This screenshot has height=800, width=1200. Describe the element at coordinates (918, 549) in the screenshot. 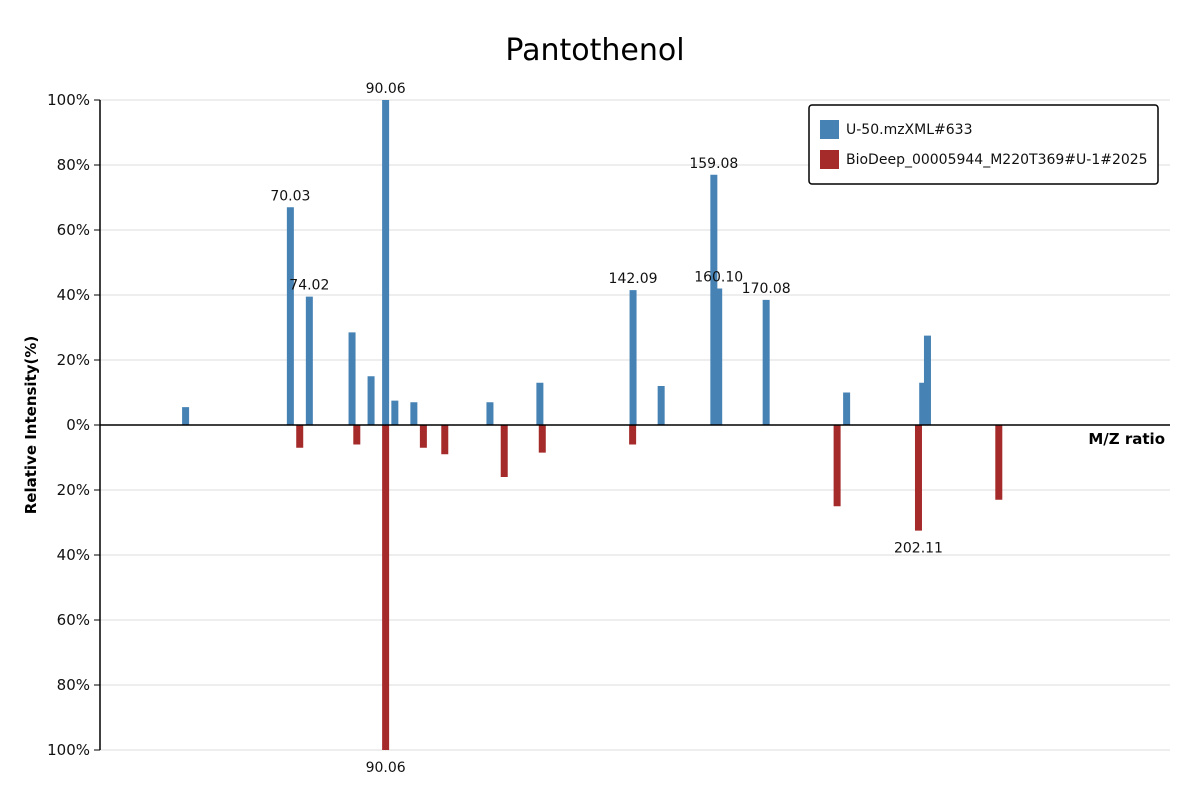

I see `peak-label: 202.11` at that location.